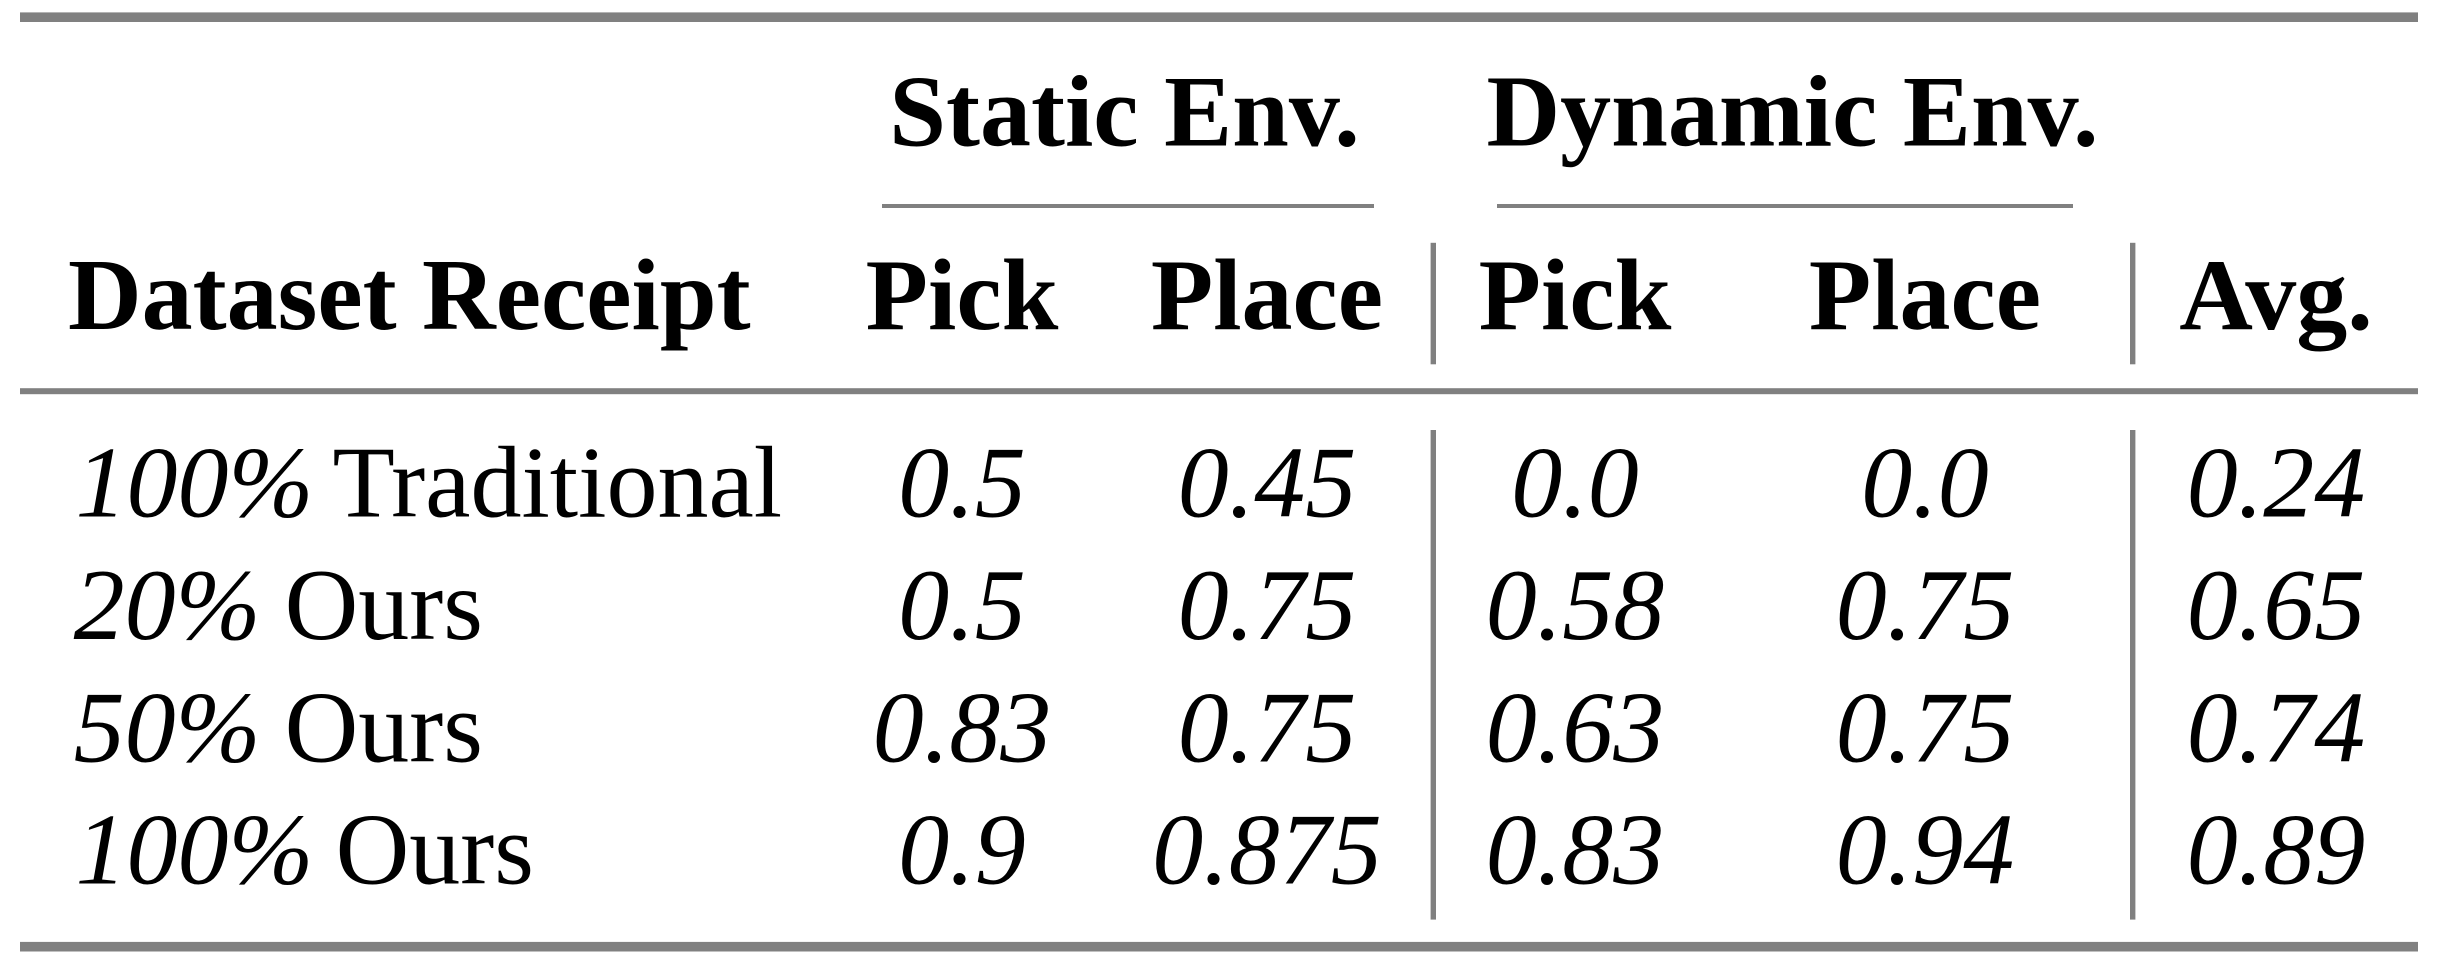  What do you see at coordinates (2276, 850) in the screenshot?
I see `svg-text: 0.89` at bounding box center [2276, 850].